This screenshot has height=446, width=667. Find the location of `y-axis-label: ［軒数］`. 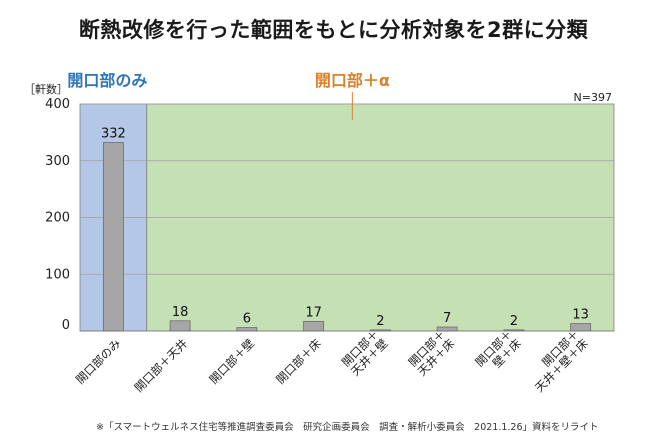

y-axis-label: ［軒数］ is located at coordinates (46, 89).